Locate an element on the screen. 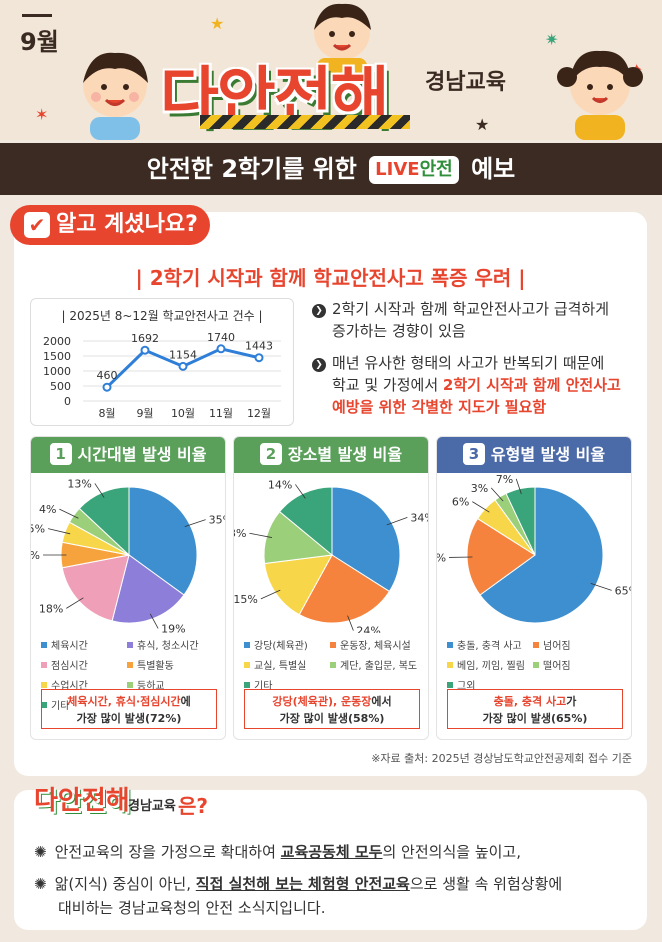  legend-label: 수업시간 is located at coordinates (69, 686).